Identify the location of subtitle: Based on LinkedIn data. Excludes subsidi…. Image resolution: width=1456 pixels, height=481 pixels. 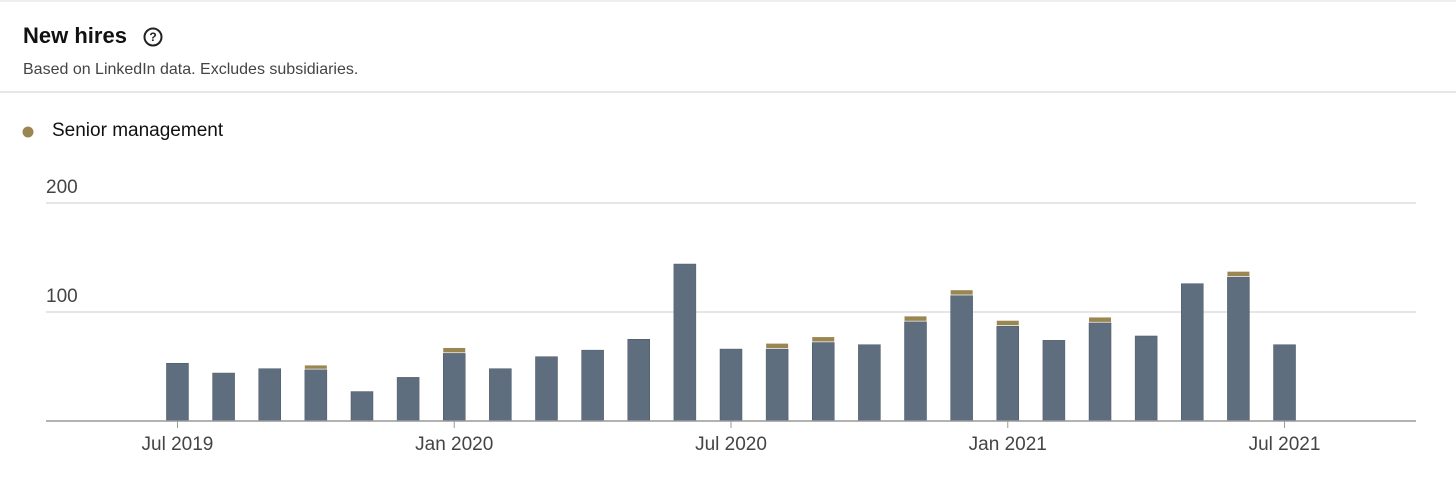
(190, 69).